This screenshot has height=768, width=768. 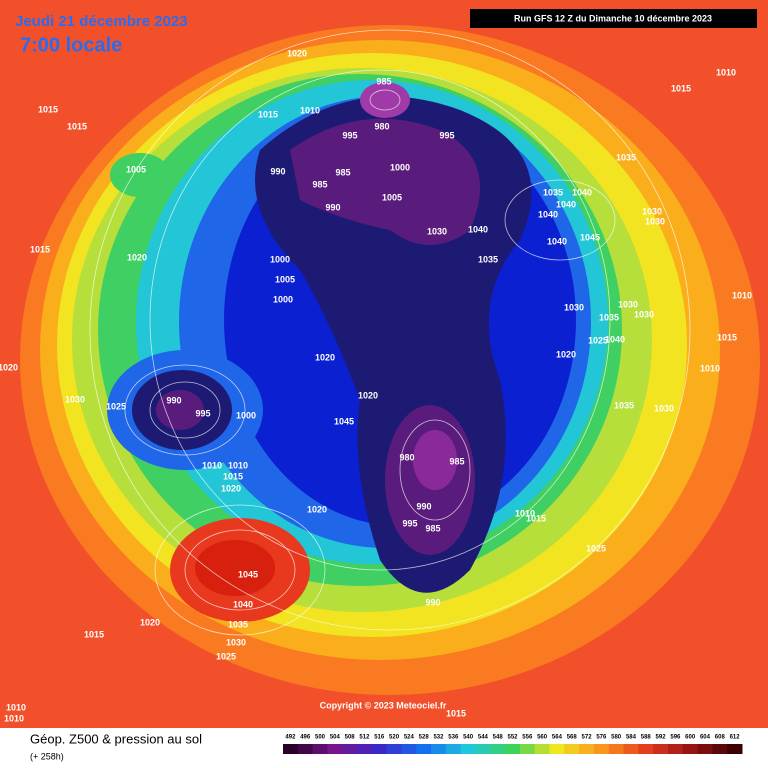 What do you see at coordinates (140, 175) in the screenshot?
I see `field-band` at bounding box center [140, 175].